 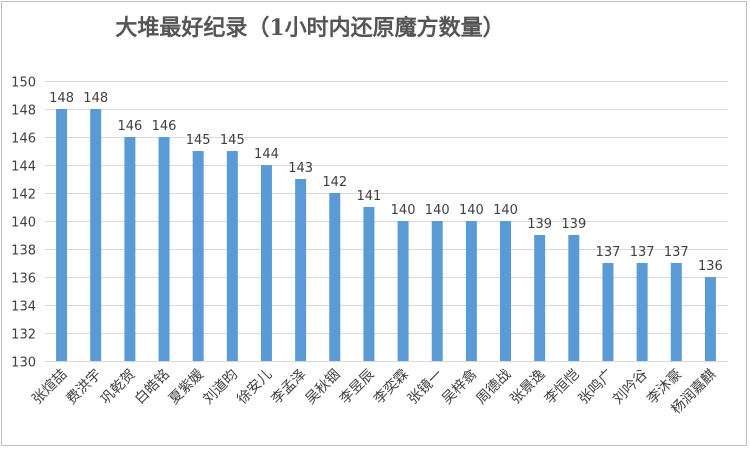 What do you see at coordinates (23, 195) in the screenshot?
I see `y-tick-label: 142` at bounding box center [23, 195].